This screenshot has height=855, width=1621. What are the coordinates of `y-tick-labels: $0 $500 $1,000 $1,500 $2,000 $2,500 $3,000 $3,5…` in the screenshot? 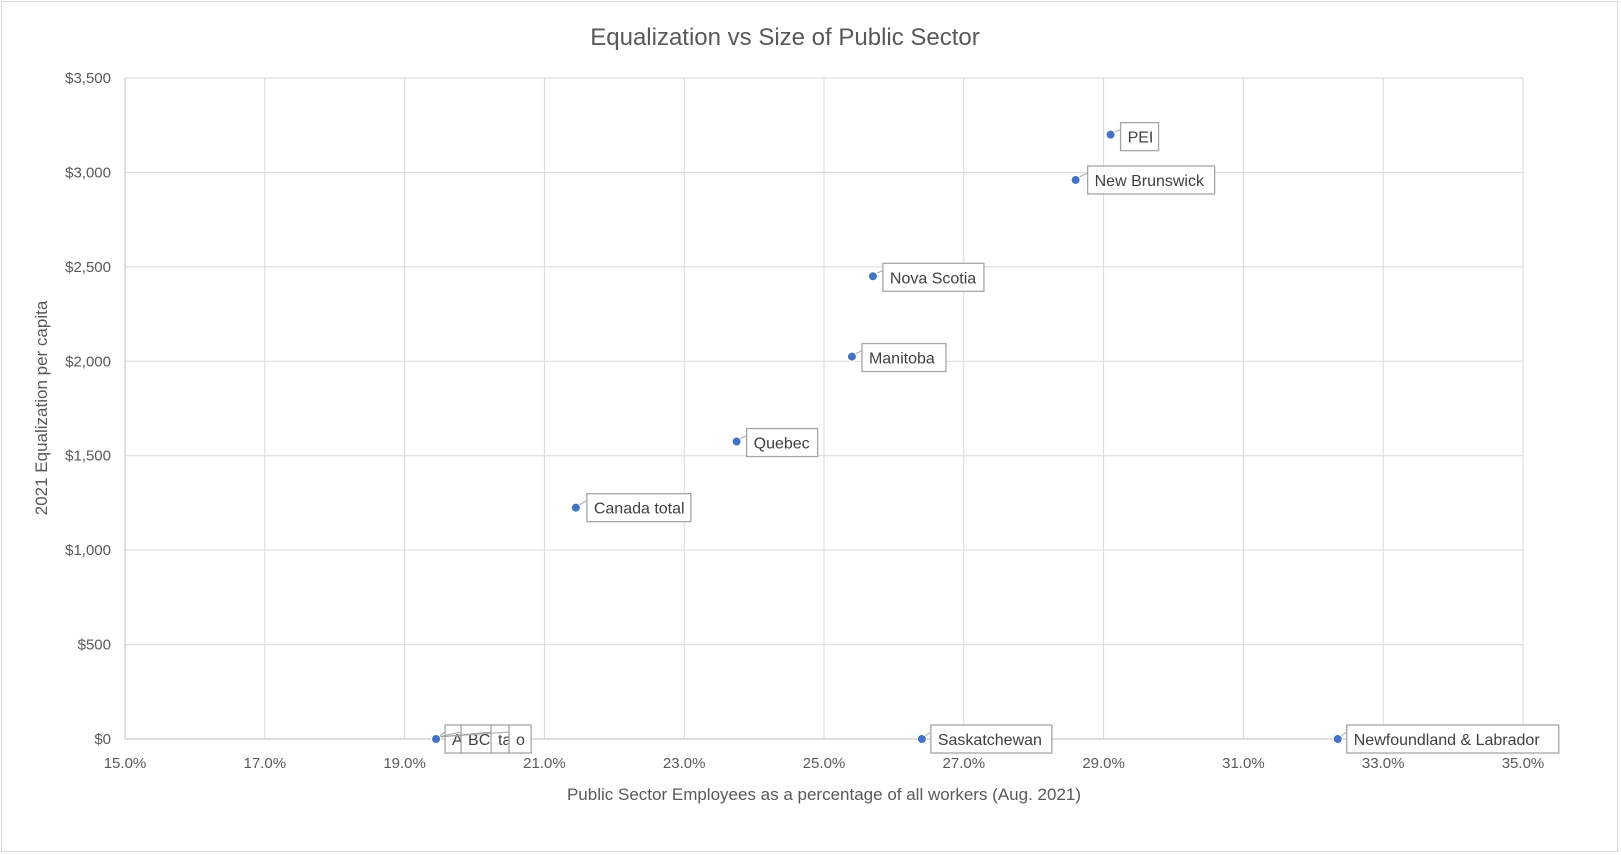 It's located at (88, 409).